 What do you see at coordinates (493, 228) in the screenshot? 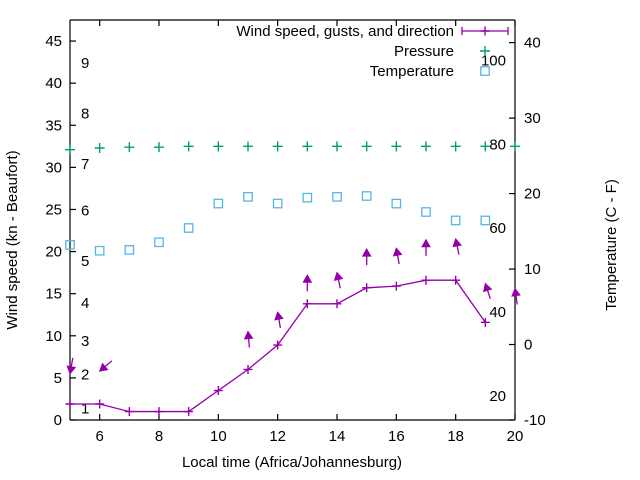
I see `right-axis-fahrenheit-labels: 20 40 60 80 100` at bounding box center [493, 228].